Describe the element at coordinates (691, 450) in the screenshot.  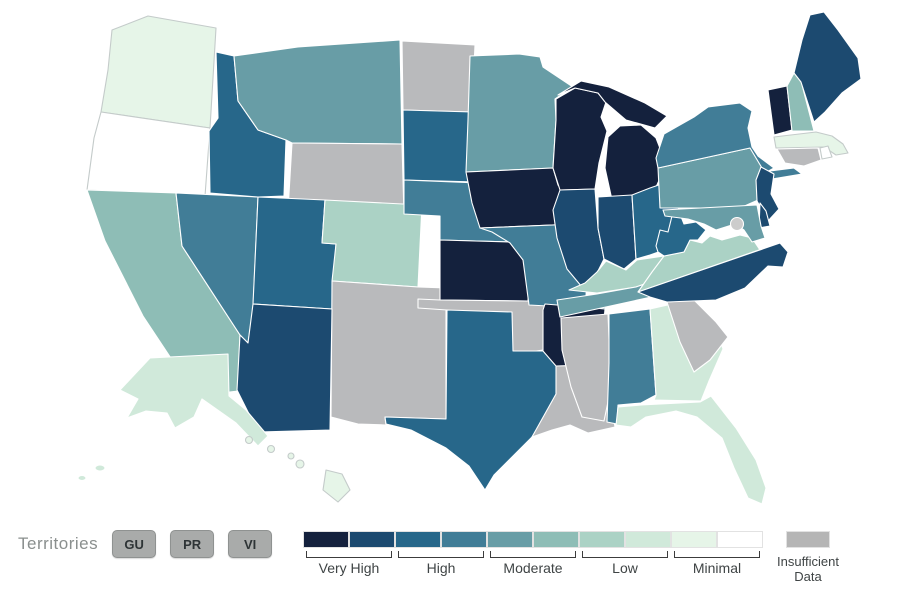
I see `state-FL` at that location.